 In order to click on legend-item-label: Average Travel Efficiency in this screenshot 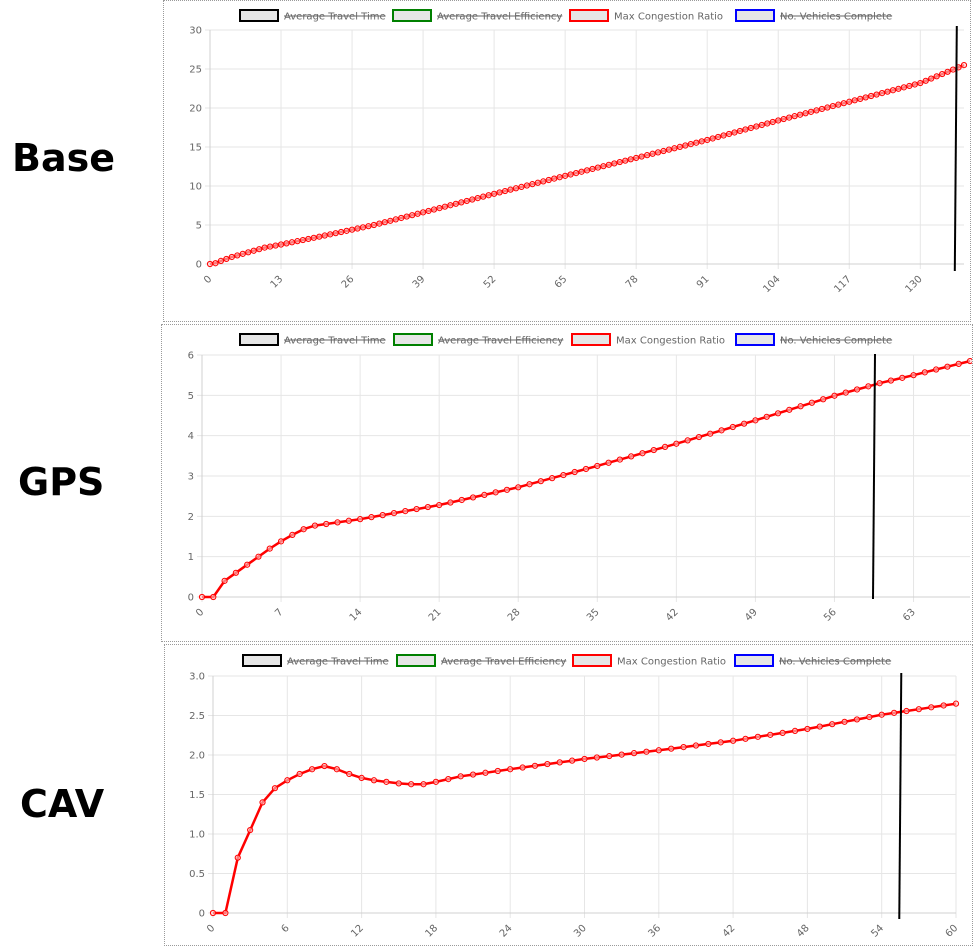, I will do `click(499, 17)`.